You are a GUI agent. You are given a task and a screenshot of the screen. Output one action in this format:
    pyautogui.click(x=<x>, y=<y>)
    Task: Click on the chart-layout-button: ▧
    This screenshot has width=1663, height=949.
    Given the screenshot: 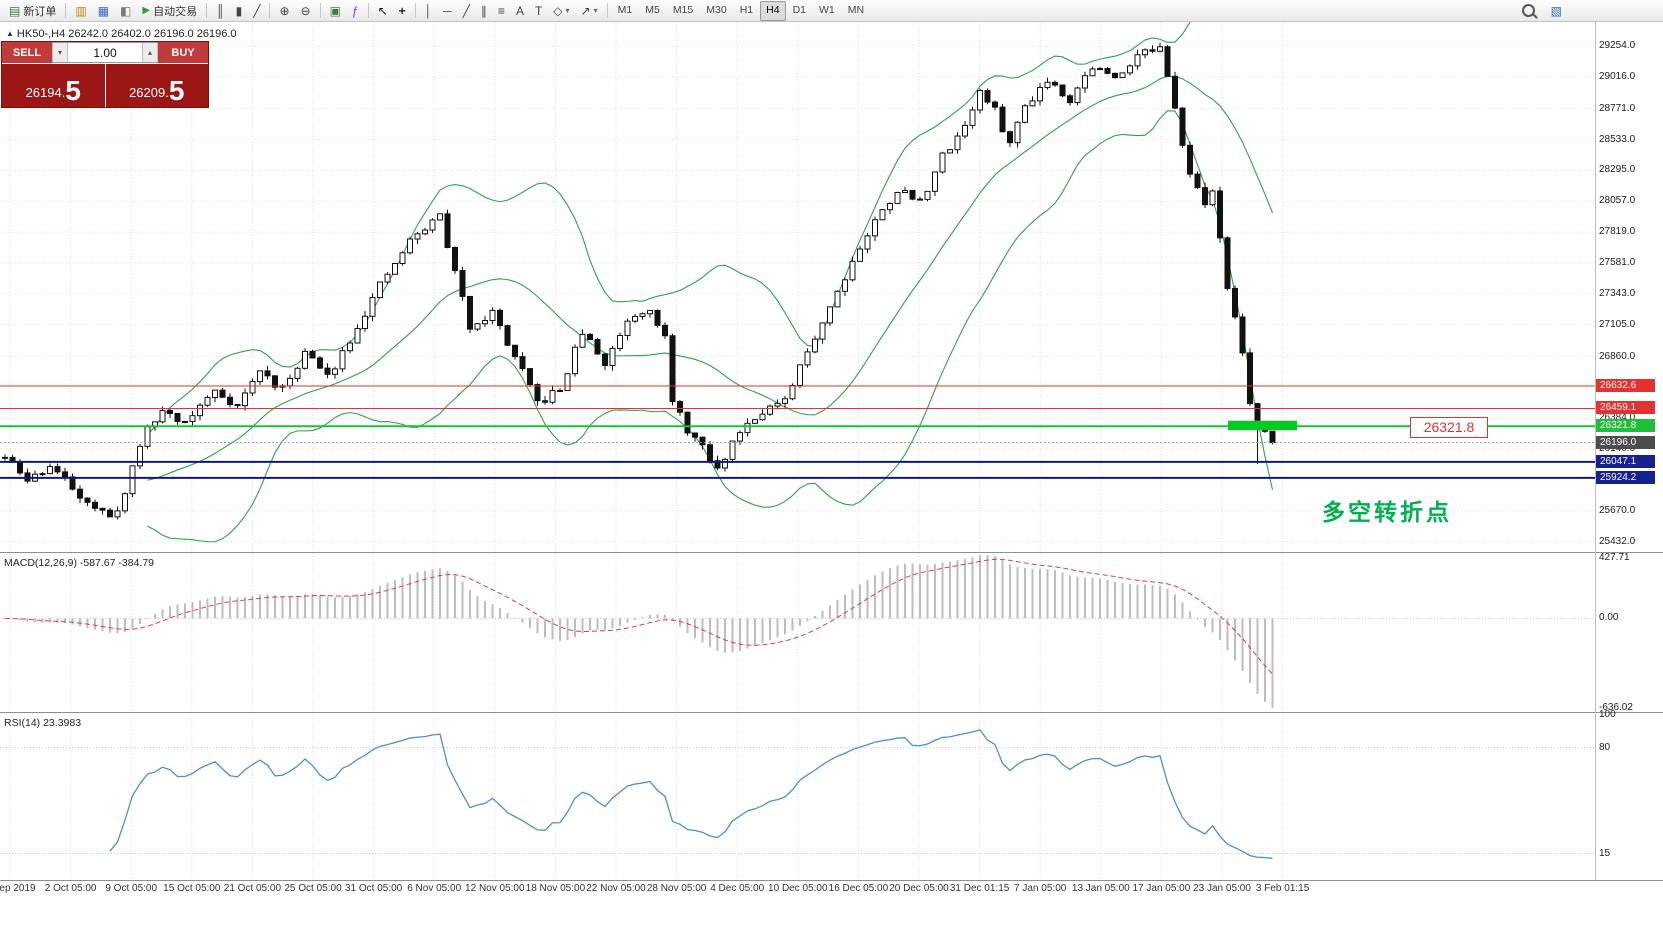 What is the action you would take?
    pyautogui.click(x=1556, y=11)
    